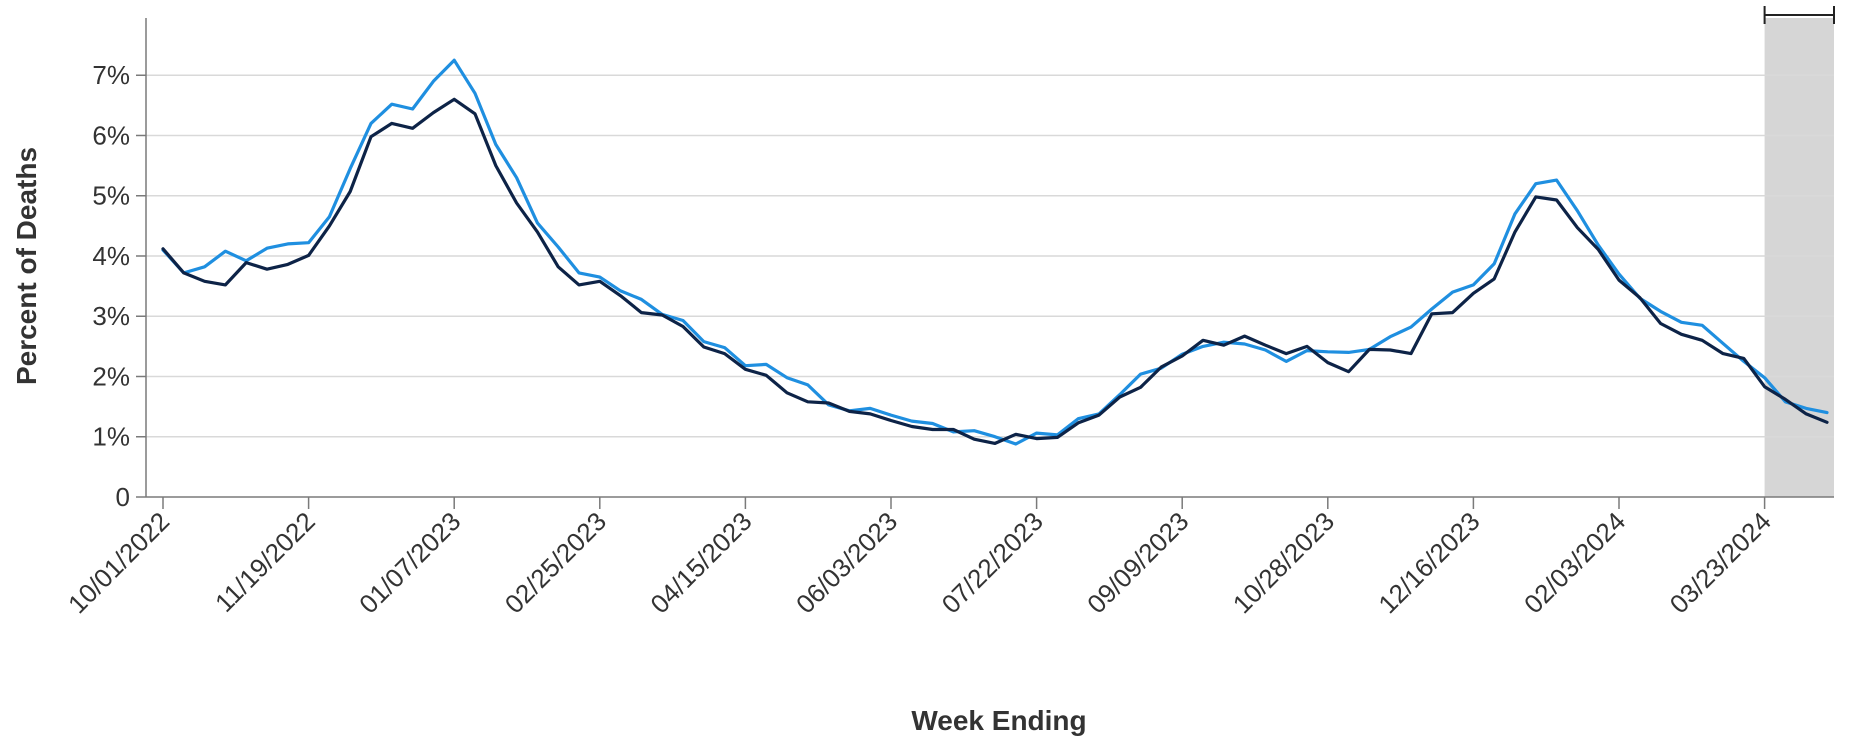 Image resolution: width=1852 pixels, height=745 pixels. Describe the element at coordinates (111, 196) in the screenshot. I see `y-tick-label: 5%` at that location.